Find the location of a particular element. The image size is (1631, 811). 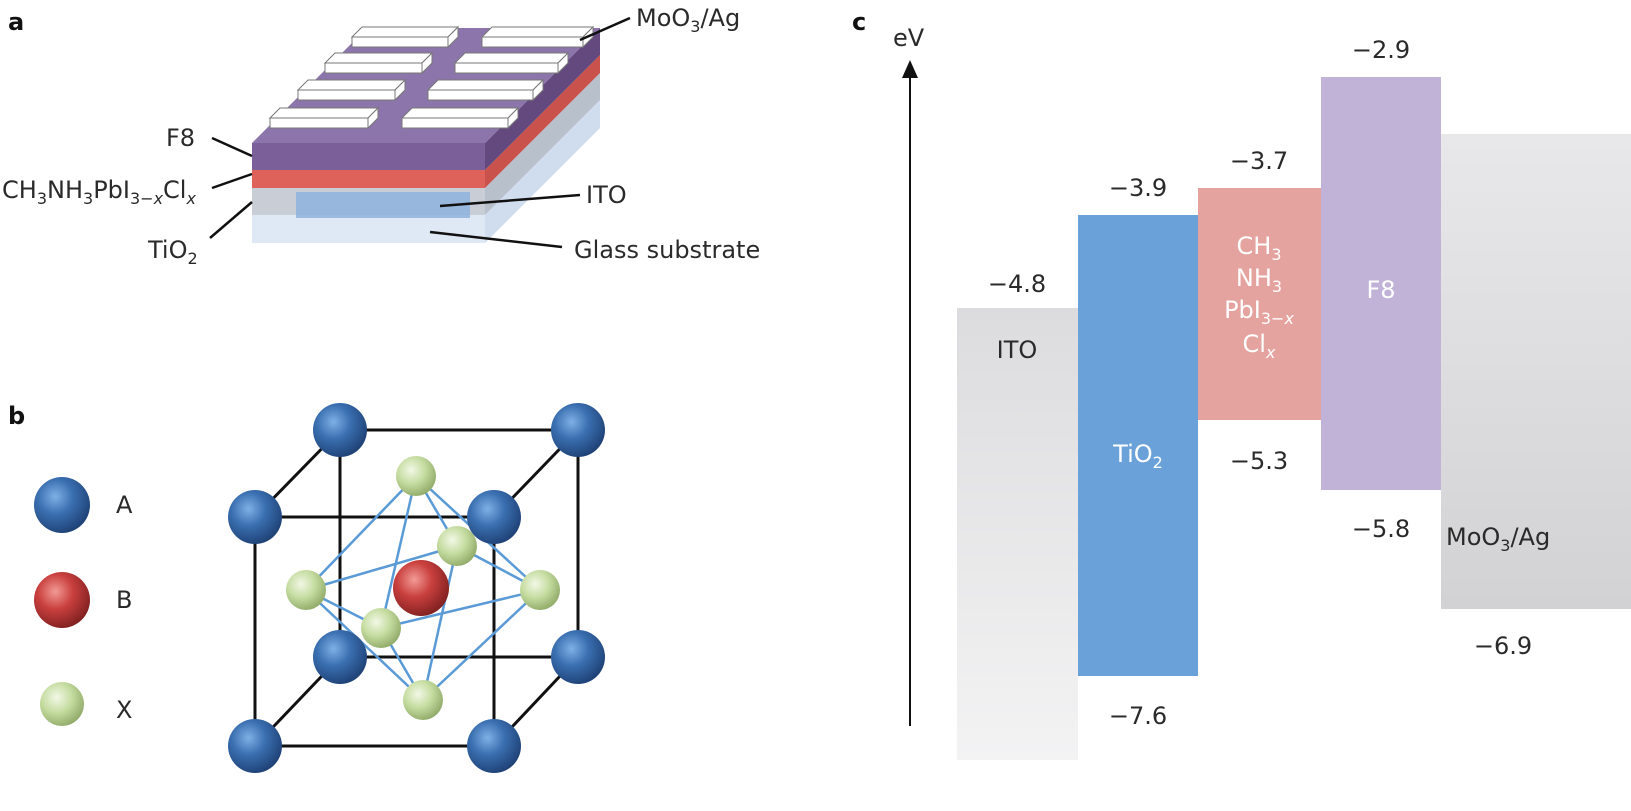

label-perovskite: CH3NH3PbI3−xClx is located at coordinates (99, 192).